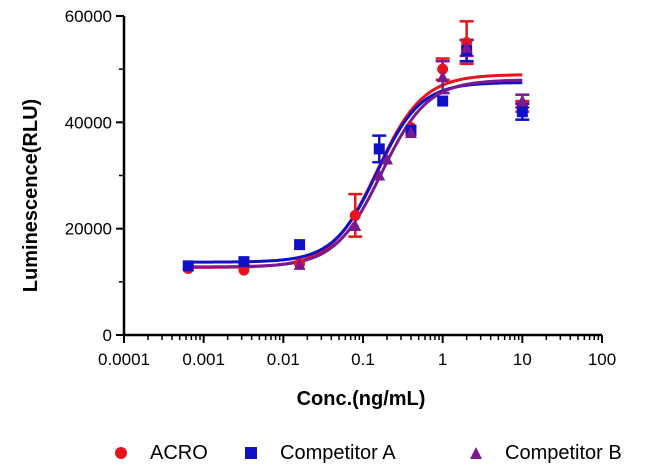  Describe the element at coordinates (124, 359) in the screenshot. I see `x-tick-label: 0.0001` at that location.